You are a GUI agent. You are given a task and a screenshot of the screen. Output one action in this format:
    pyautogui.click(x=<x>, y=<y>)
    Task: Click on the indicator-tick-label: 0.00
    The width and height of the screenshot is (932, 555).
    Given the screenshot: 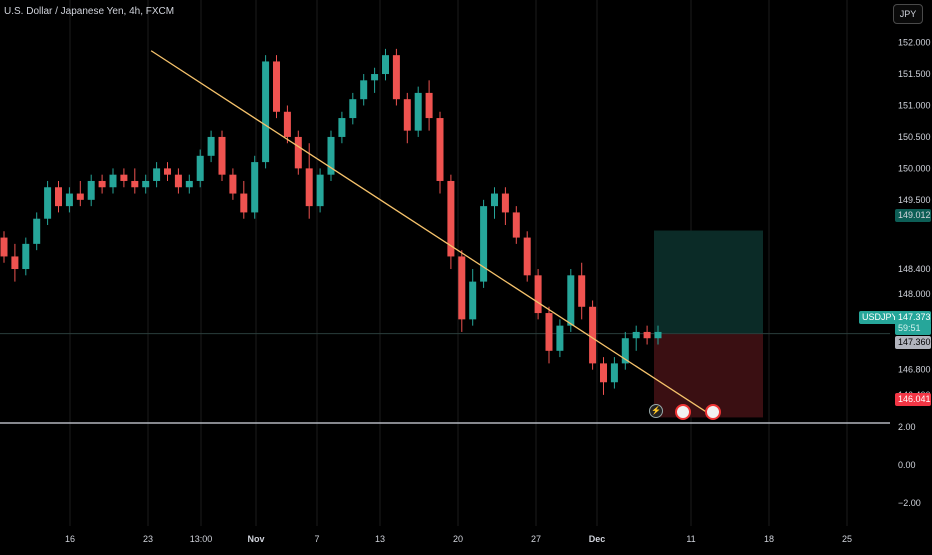 What is the action you would take?
    pyautogui.click(x=907, y=465)
    